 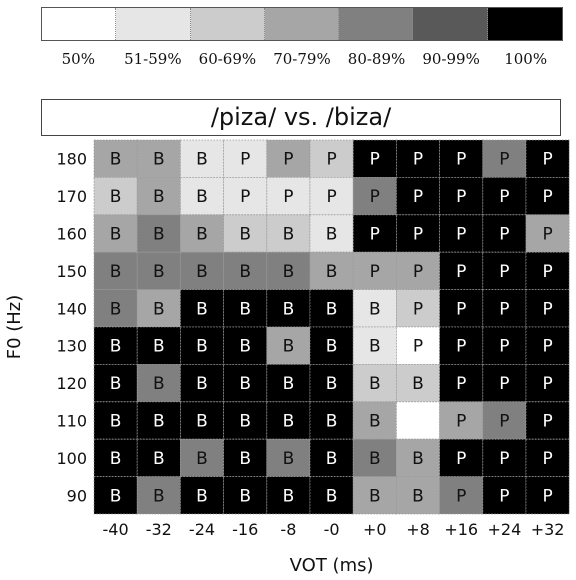 I want to click on x-tick-label: +16, so click(x=461, y=529).